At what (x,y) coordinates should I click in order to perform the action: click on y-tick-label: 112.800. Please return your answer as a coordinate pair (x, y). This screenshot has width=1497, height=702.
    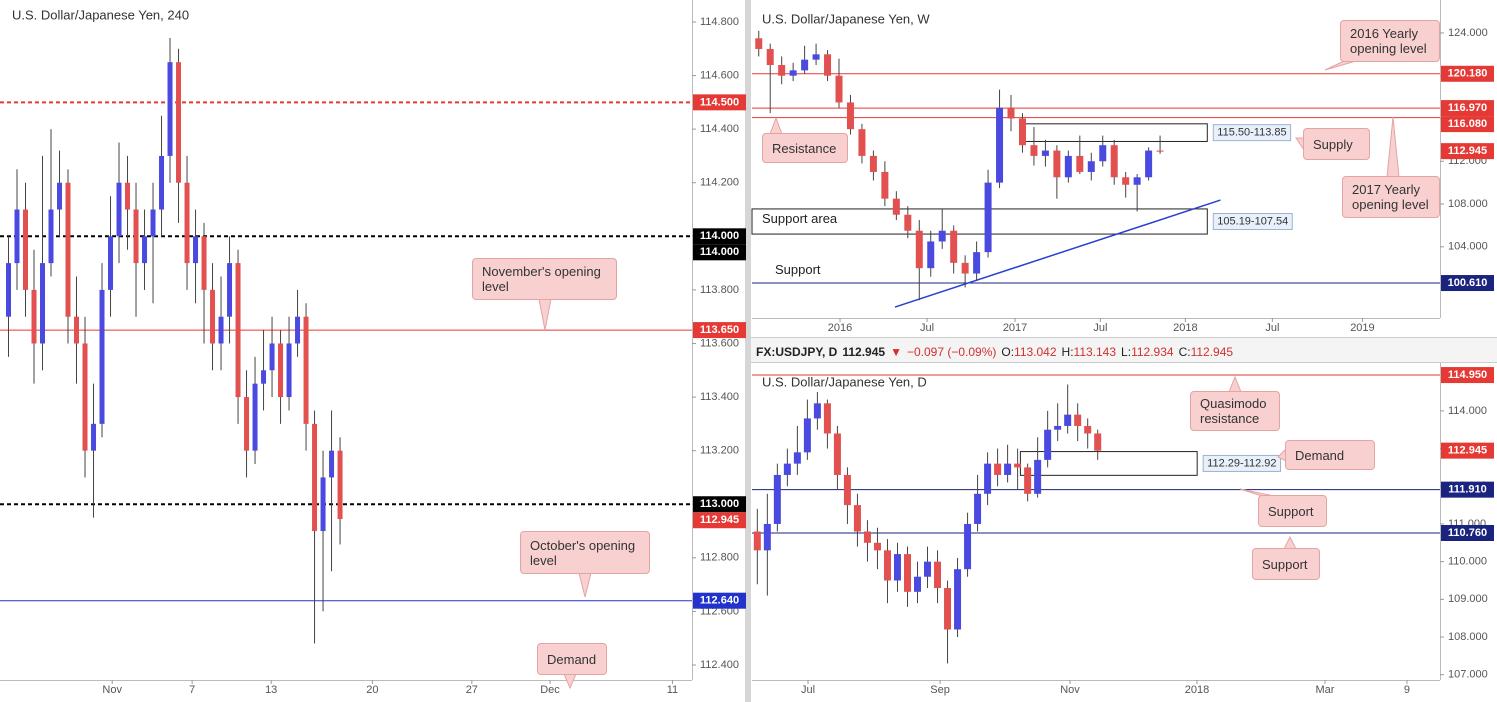
    Looking at the image, I should click on (719, 558).